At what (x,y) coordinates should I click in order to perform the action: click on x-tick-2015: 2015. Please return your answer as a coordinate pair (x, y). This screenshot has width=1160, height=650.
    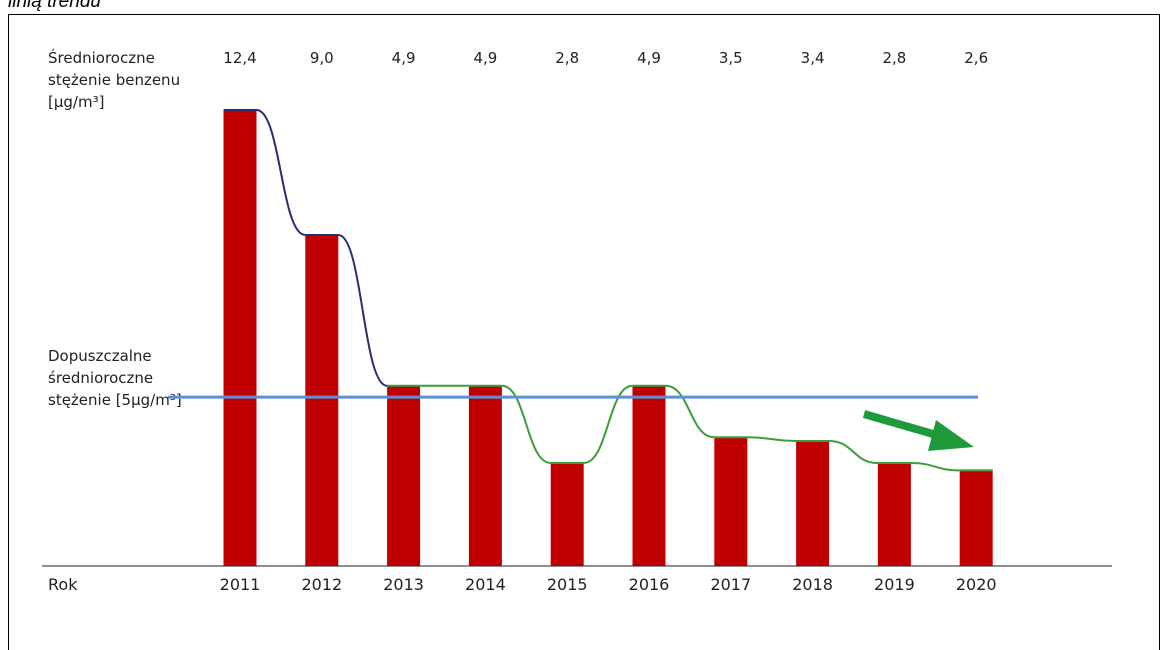
    Looking at the image, I should click on (567, 584).